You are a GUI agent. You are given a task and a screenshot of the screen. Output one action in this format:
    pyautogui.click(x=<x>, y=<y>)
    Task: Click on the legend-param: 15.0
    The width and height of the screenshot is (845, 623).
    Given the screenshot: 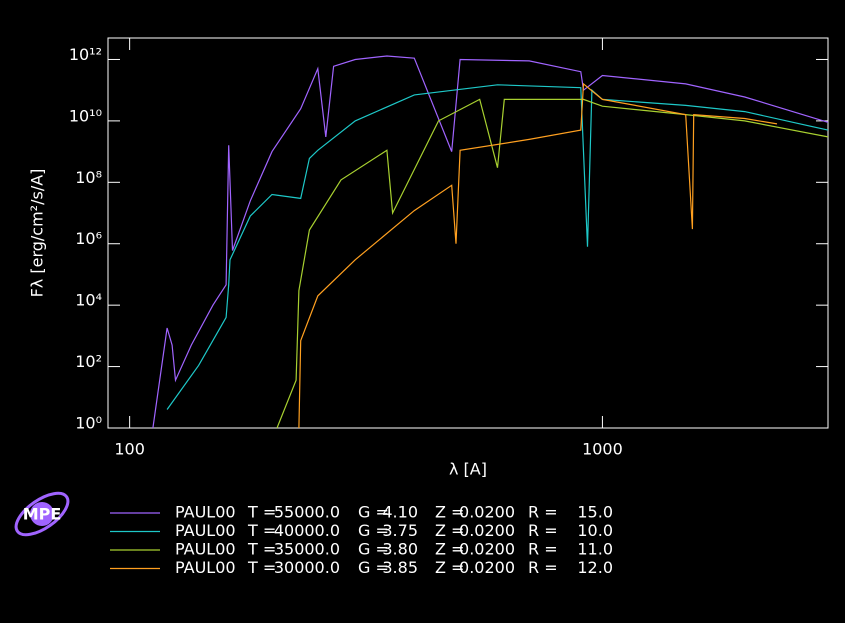 What is the action you would take?
    pyautogui.click(x=595, y=512)
    